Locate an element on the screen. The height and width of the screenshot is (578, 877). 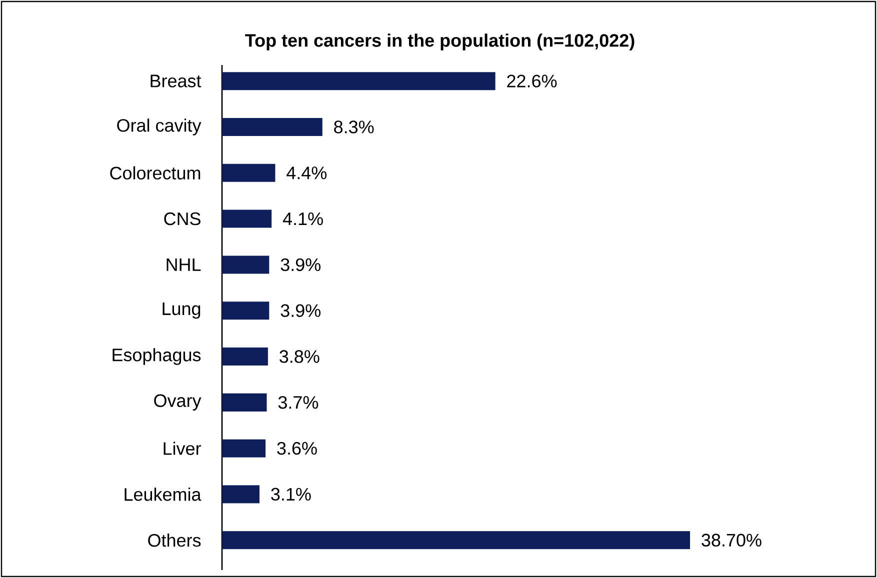
y-tick-label: Lung is located at coordinates (181, 310).